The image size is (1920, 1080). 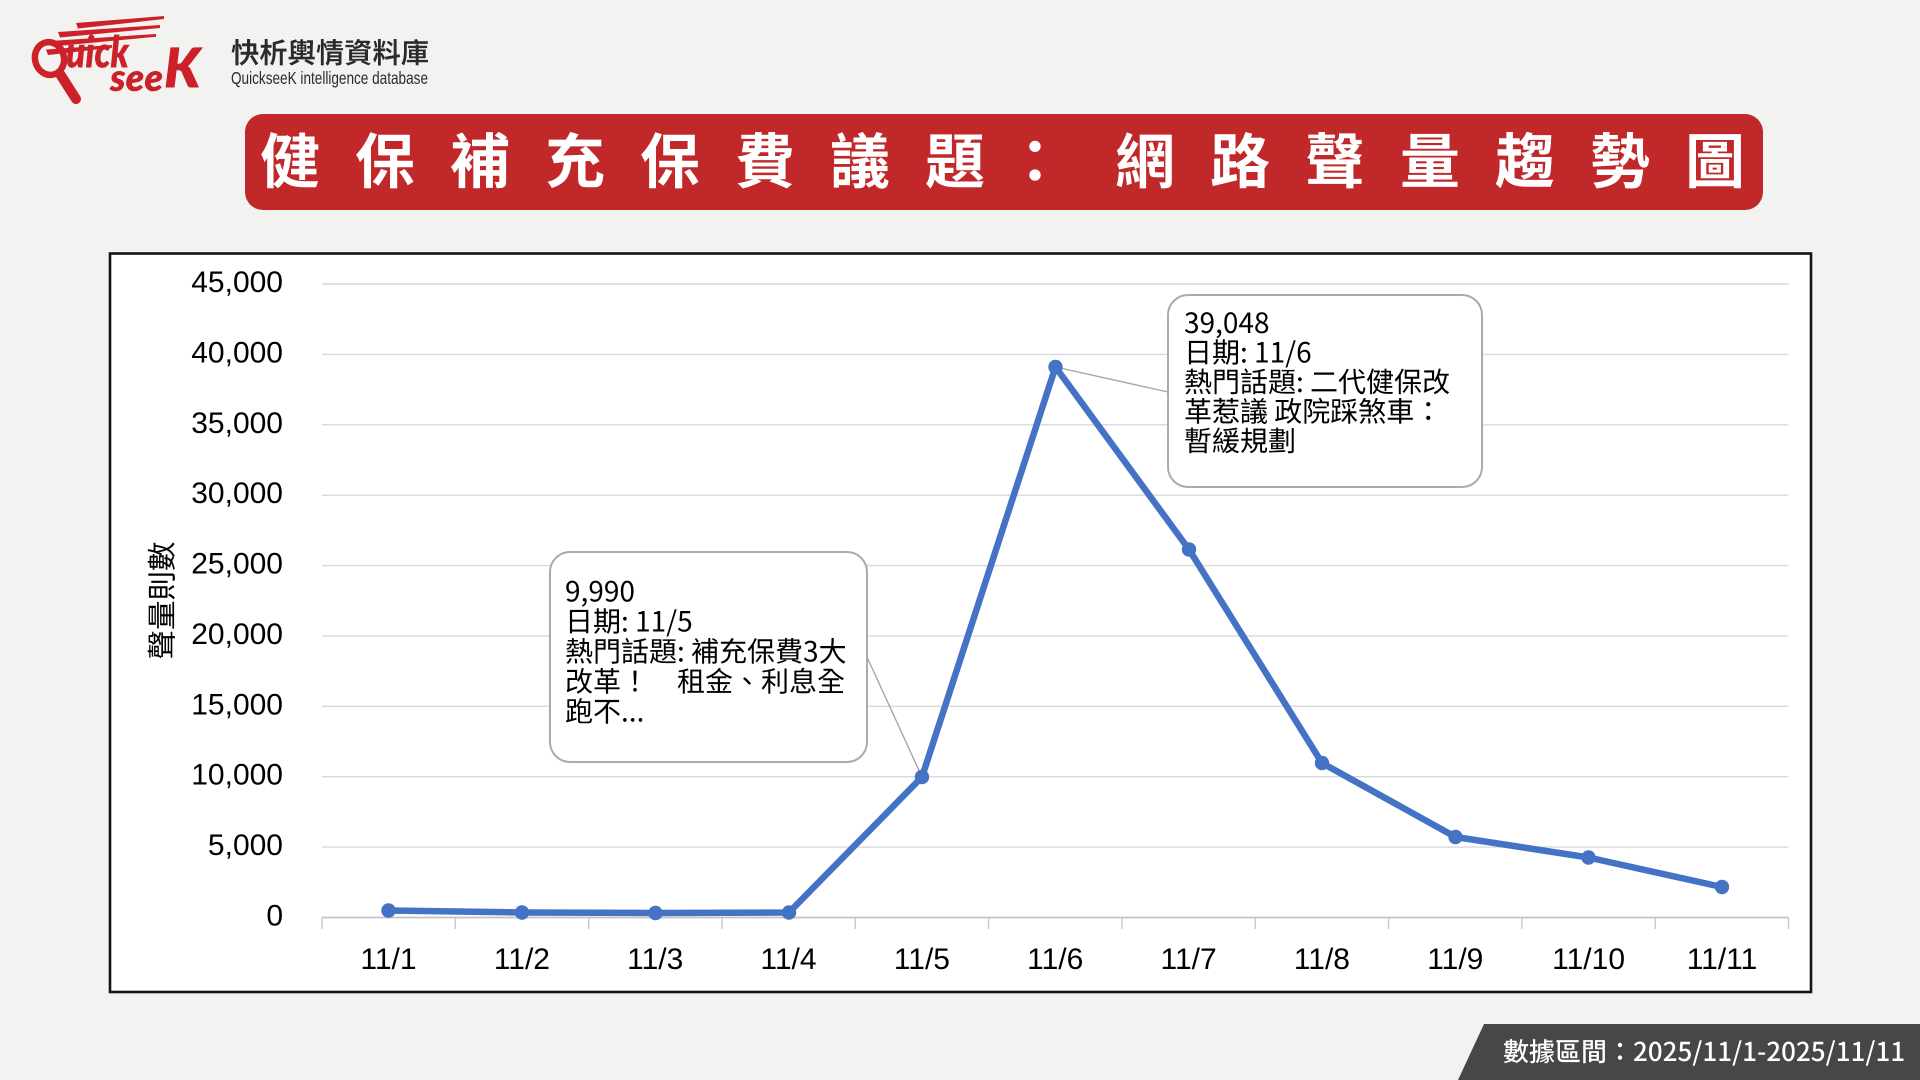 I want to click on svg-text: 11/6, so click(x=1055, y=959).